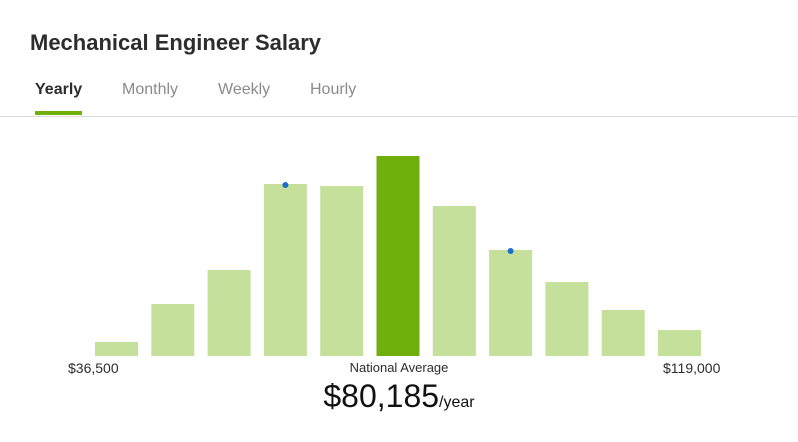 This screenshot has width=798, height=442. What do you see at coordinates (59, 89) in the screenshot?
I see `tab-yearly: Yearly` at bounding box center [59, 89].